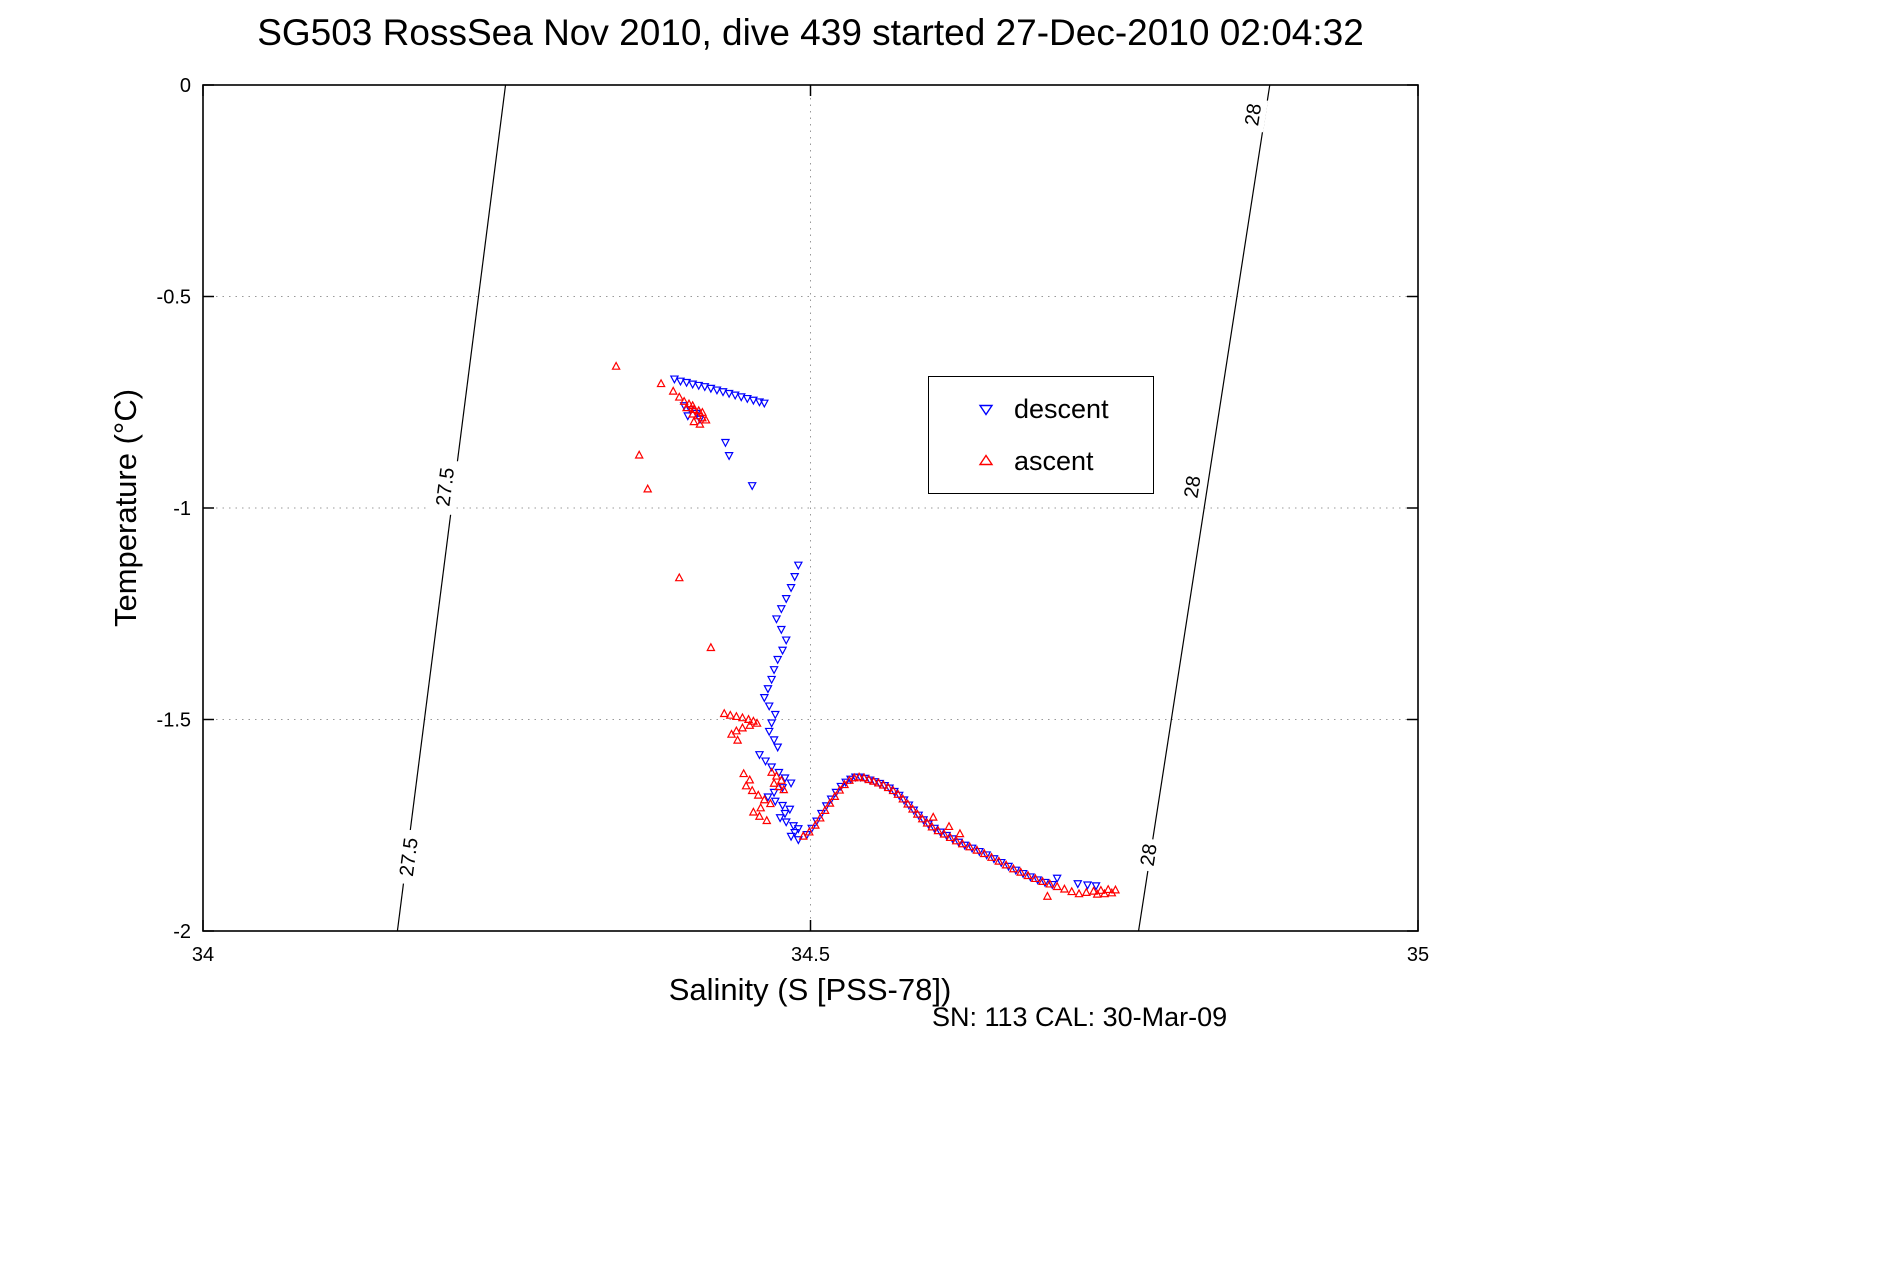  What do you see at coordinates (810, 989) in the screenshot?
I see `x-axis-label: Salinity (S [PSS-78])` at bounding box center [810, 989].